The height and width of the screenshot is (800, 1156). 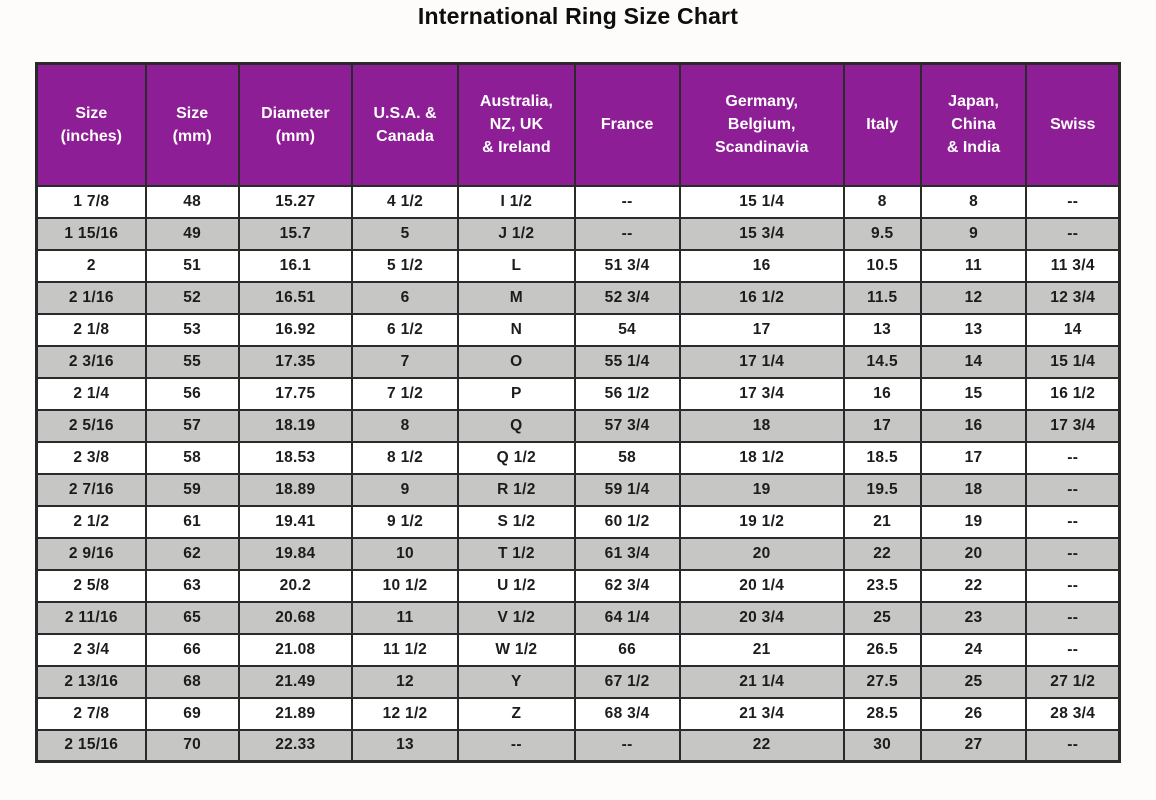 I want to click on cell: 19.5, so click(x=882, y=489).